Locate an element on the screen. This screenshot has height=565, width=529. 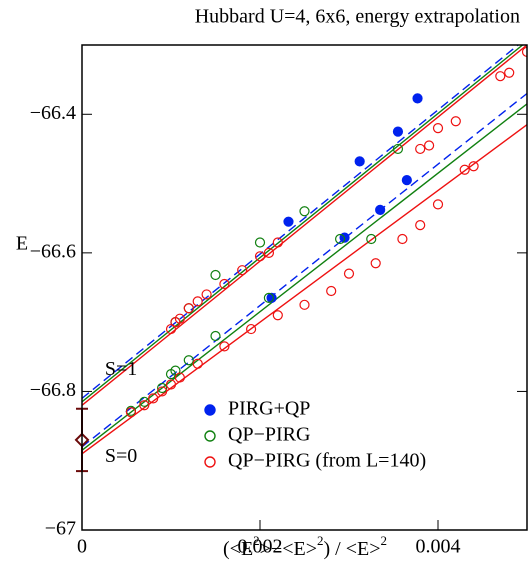
x-tick-label: 0.004 is located at coordinates (438, 547).